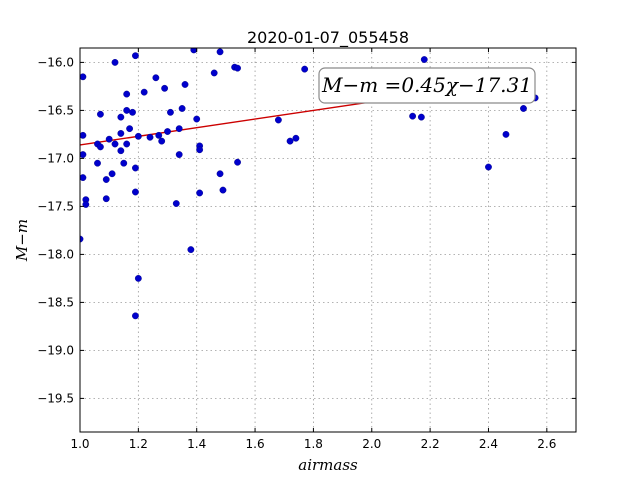 The height and width of the screenshot is (484, 640). I want to click on y-tick-label: −17.5, so click(55, 206).